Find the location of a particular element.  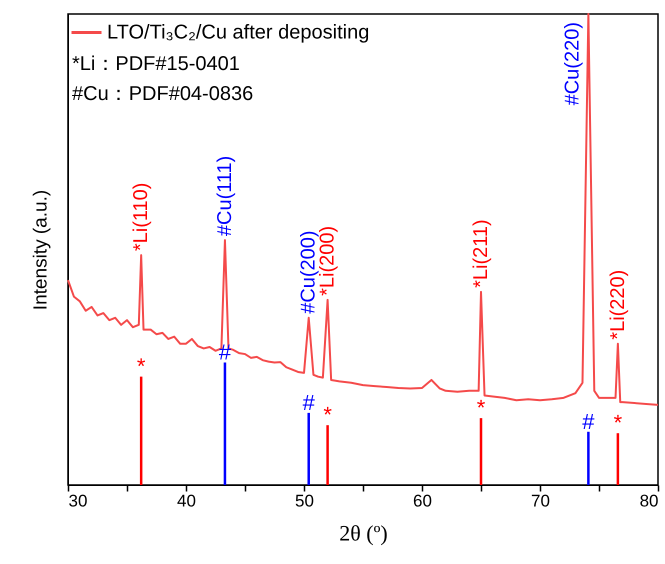

x-tick-label: 40 is located at coordinates (186, 501).